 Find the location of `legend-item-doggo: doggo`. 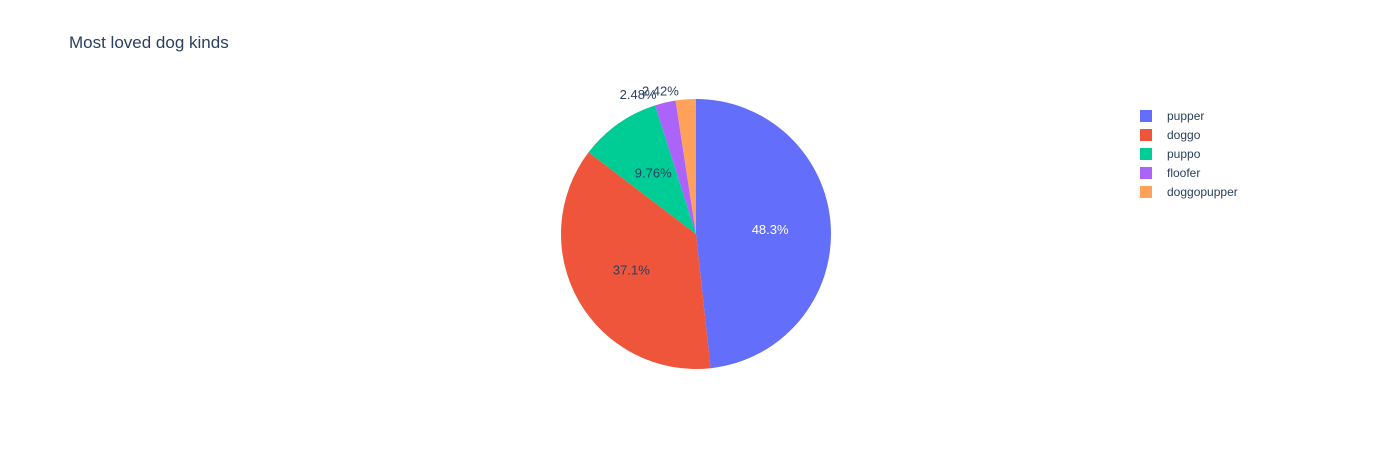

legend-item-doggo: doggo is located at coordinates (1189, 134).